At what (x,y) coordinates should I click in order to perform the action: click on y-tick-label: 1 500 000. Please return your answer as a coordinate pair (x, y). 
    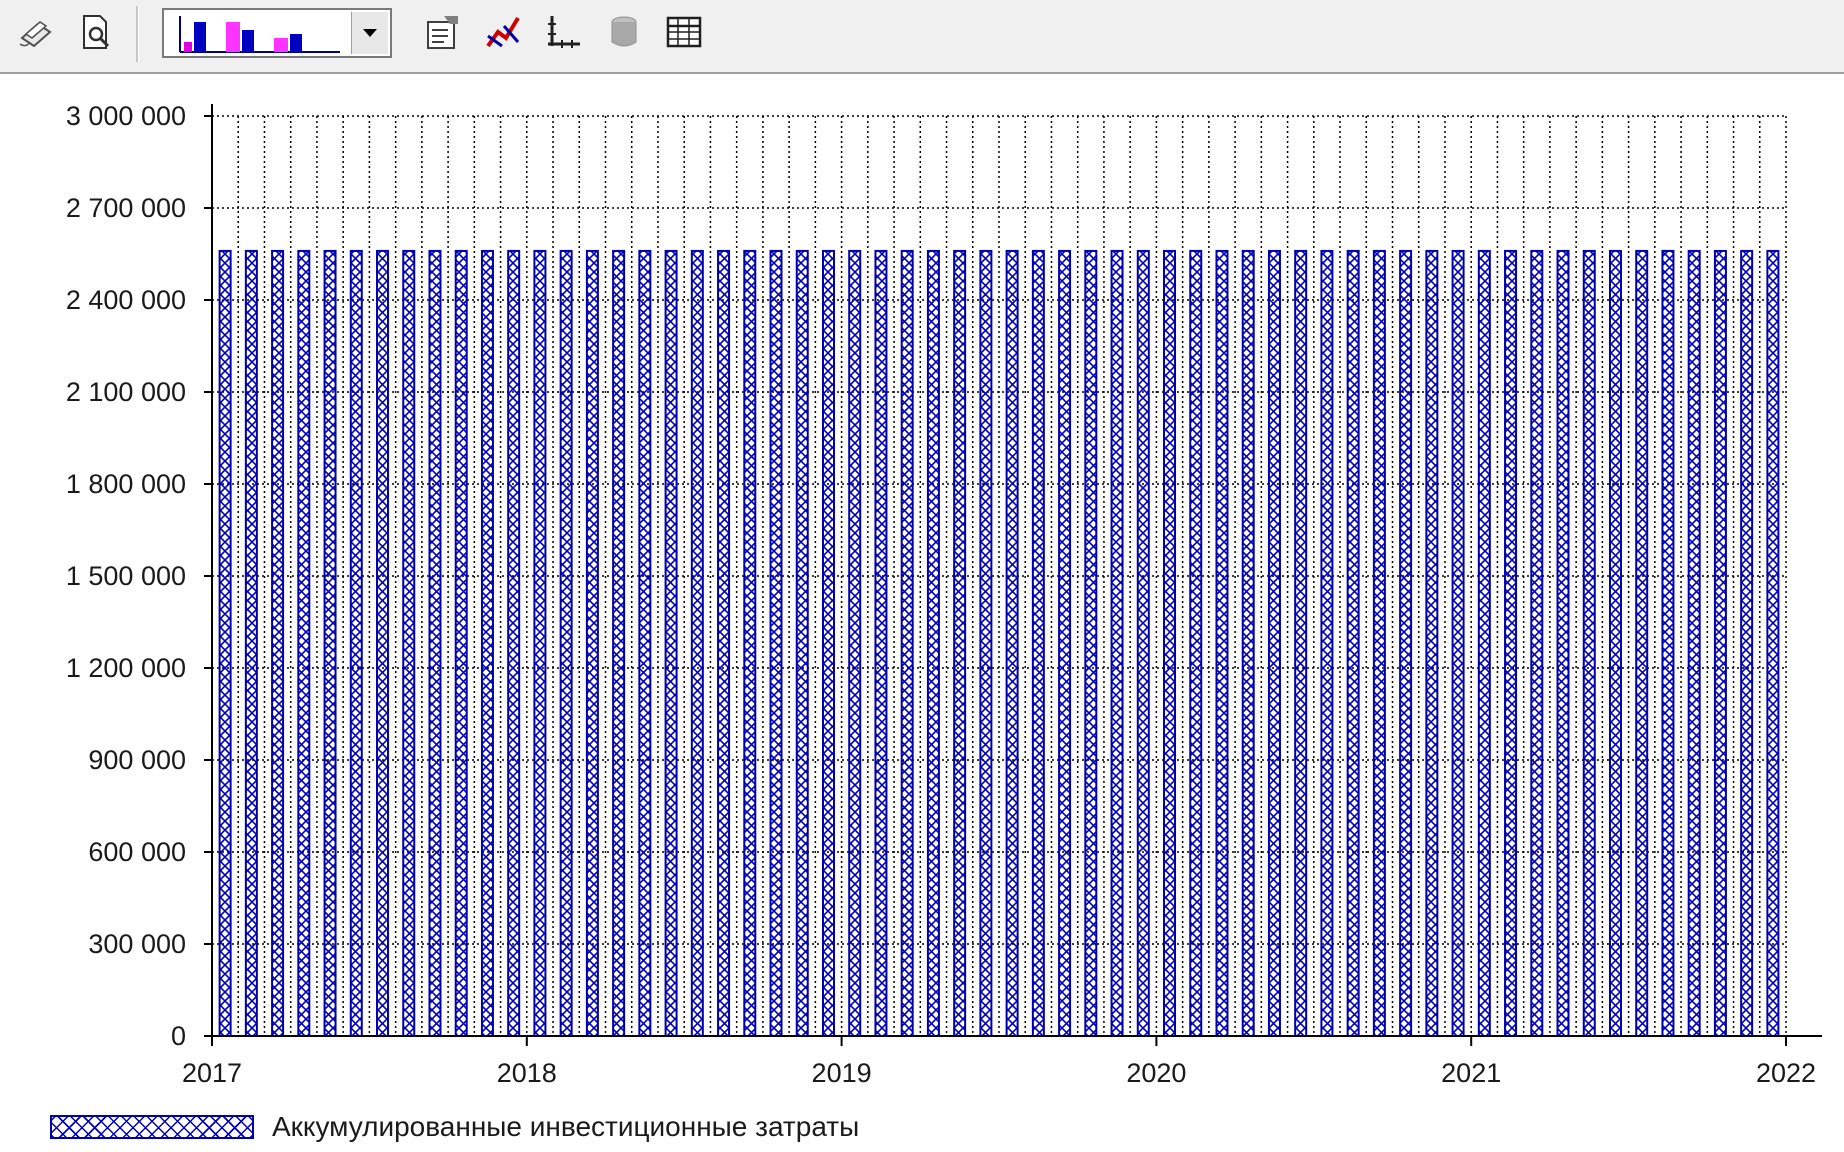
    Looking at the image, I should click on (126, 576).